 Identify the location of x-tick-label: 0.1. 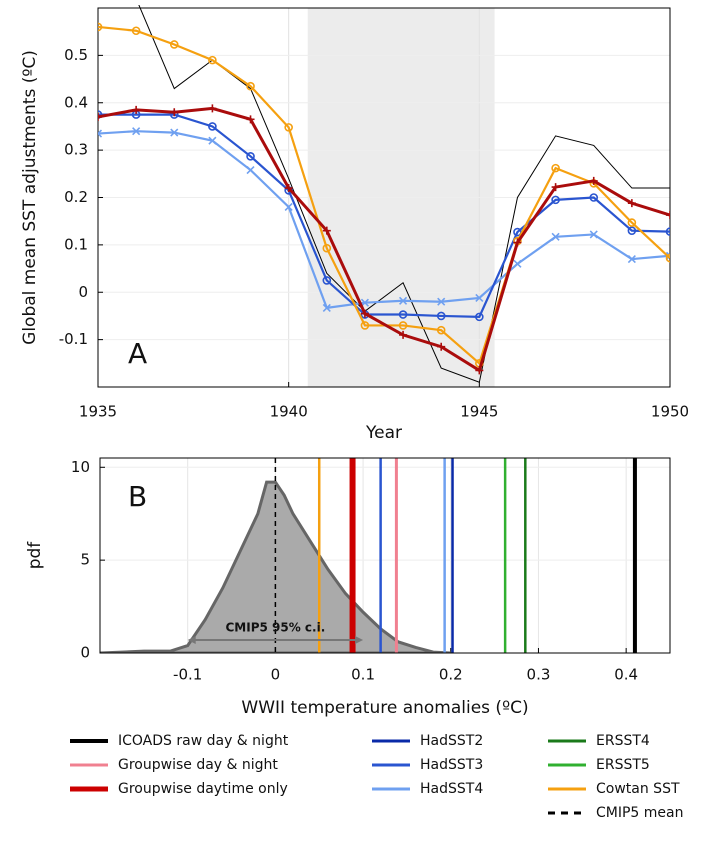
(363, 675).